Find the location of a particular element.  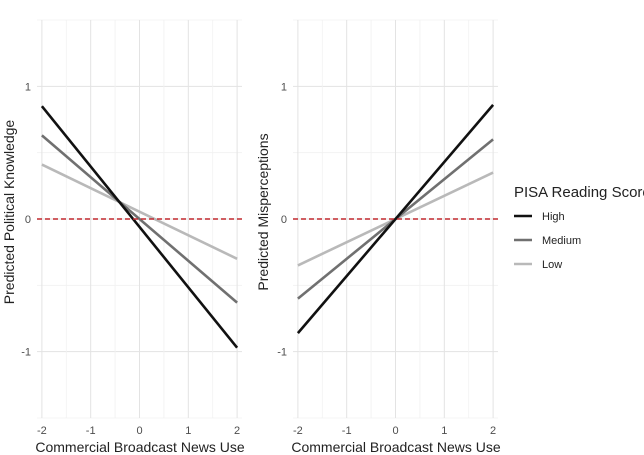

panel-2-x-tick-label: -1 is located at coordinates (347, 431).